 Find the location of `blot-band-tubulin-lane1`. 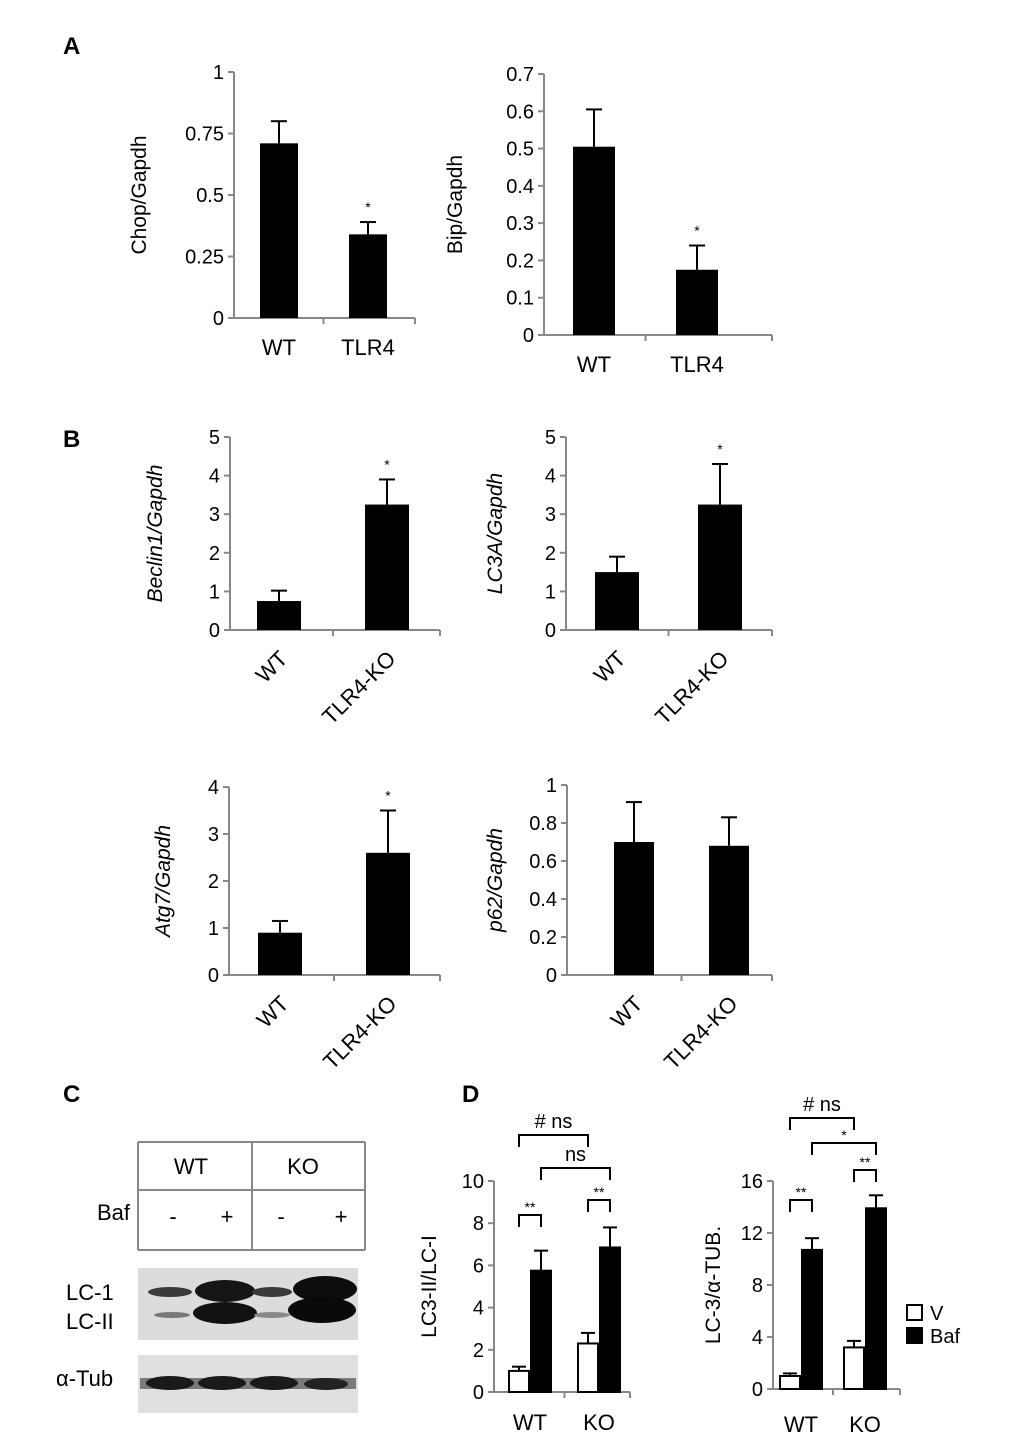

blot-band-tubulin-lane1 is located at coordinates (170, 1383).